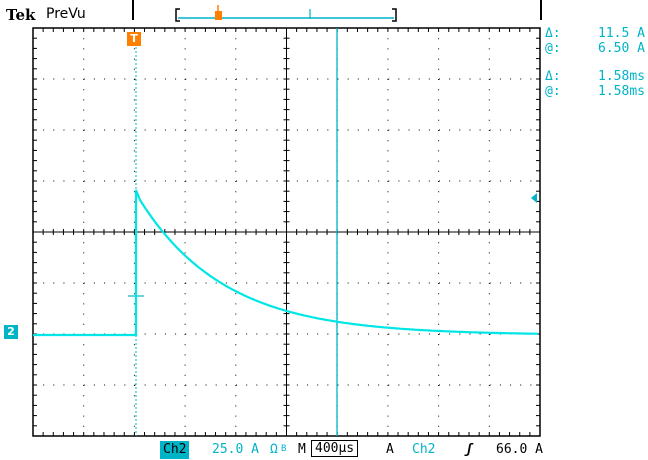 The image size is (648, 460). I want to click on time-at-value: 1.58ms, so click(621, 91).